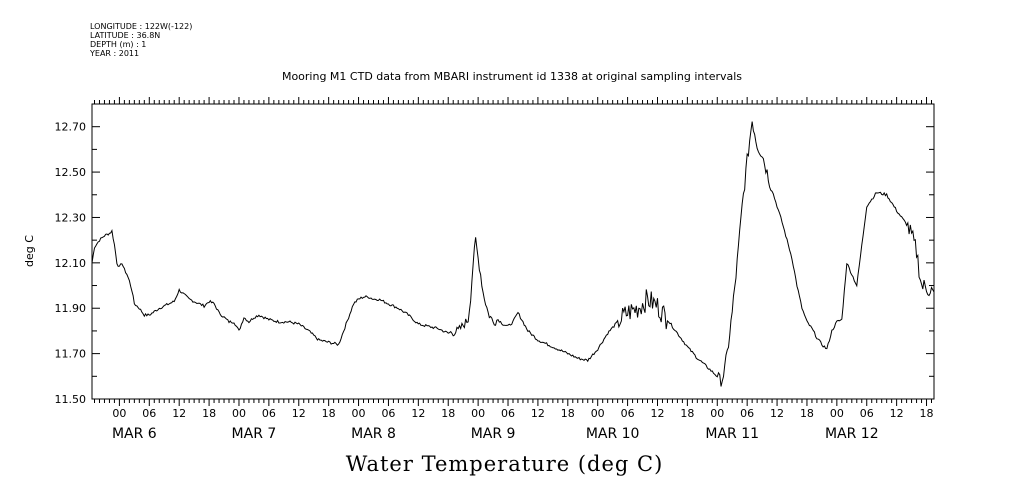  I want to click on x-day-label: MAR 9, so click(493, 434).